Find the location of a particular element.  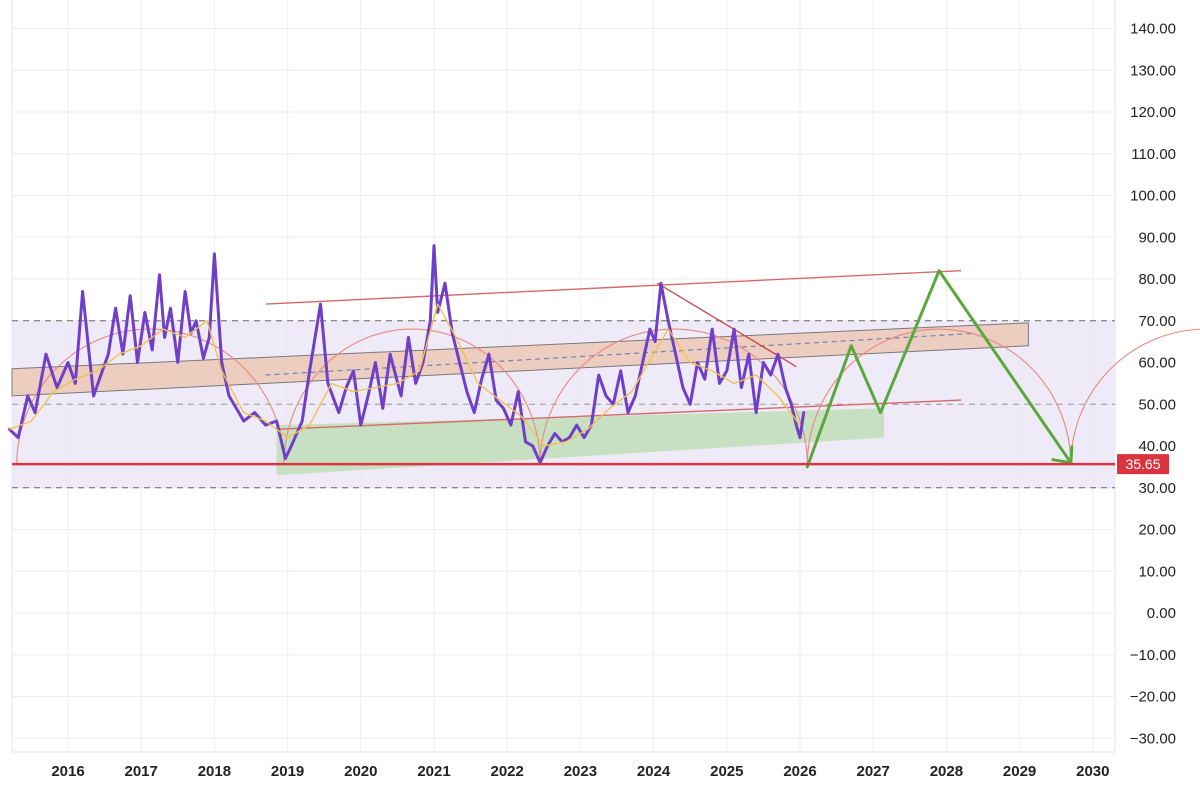

y-tick-label: −10.00 is located at coordinates (1153, 655).